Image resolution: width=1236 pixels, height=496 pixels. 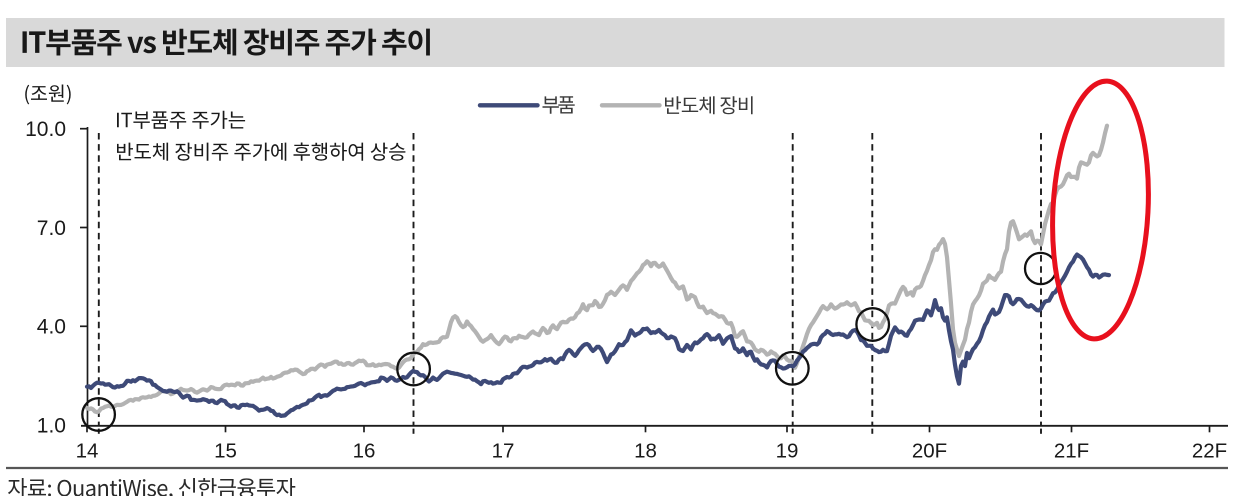 What do you see at coordinates (787, 451) in the screenshot?
I see `svg-text: 19` at bounding box center [787, 451].